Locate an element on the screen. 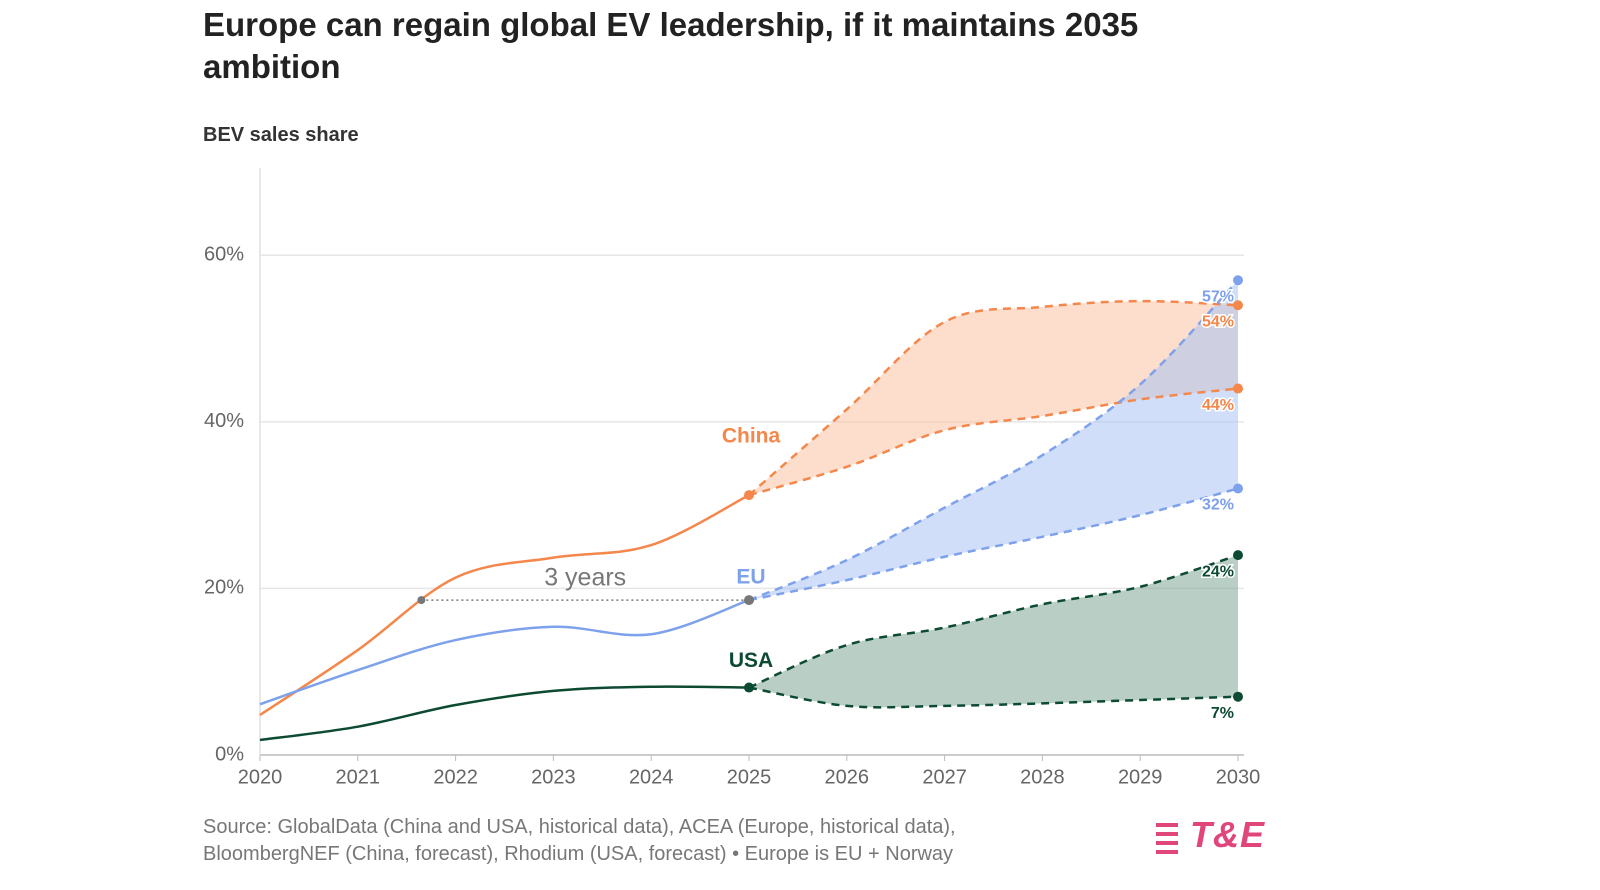  logo: T&E is located at coordinates (1227, 834).